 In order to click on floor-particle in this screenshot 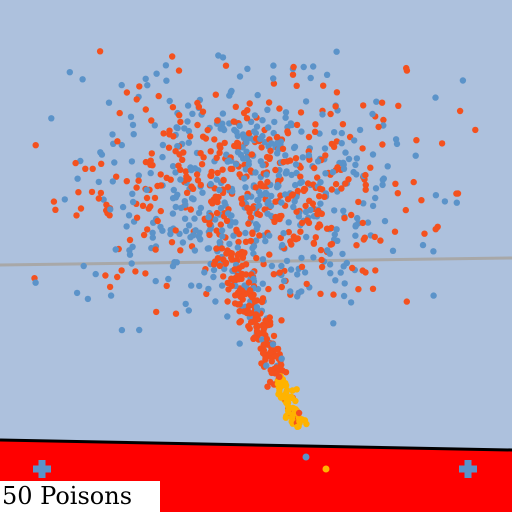, I will do `click(306, 457)`.